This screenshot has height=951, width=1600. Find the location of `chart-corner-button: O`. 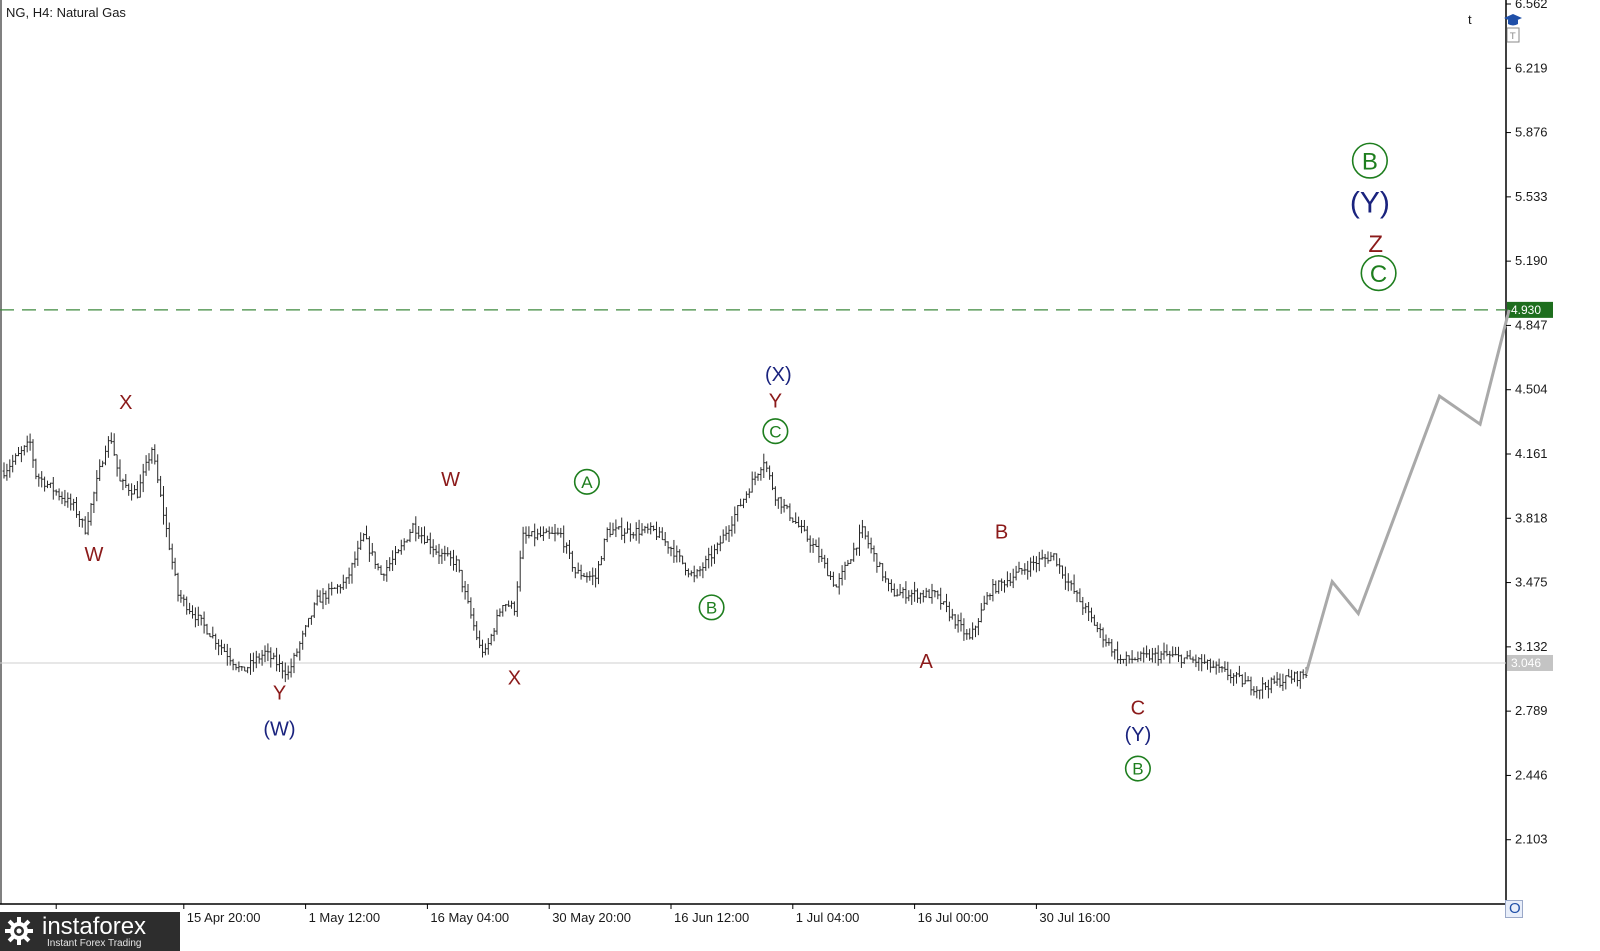

chart-corner-button: O is located at coordinates (1514, 909).